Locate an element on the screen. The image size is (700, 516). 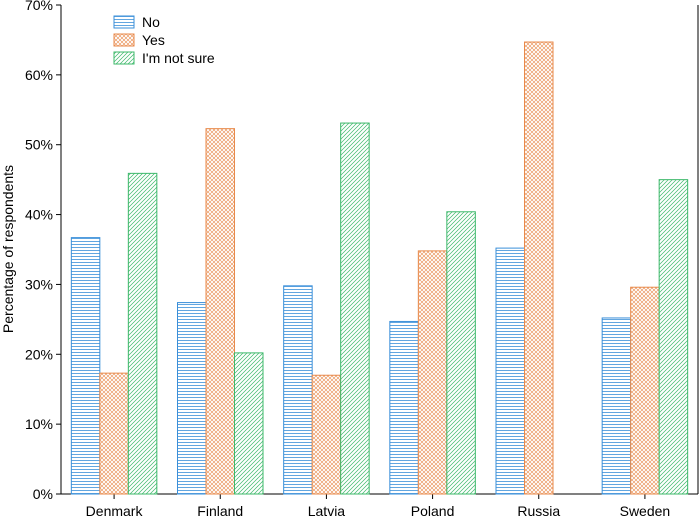
x-axis: Denmark Finland Latvia Poland Russia Sweden is located at coordinates (378, 505).